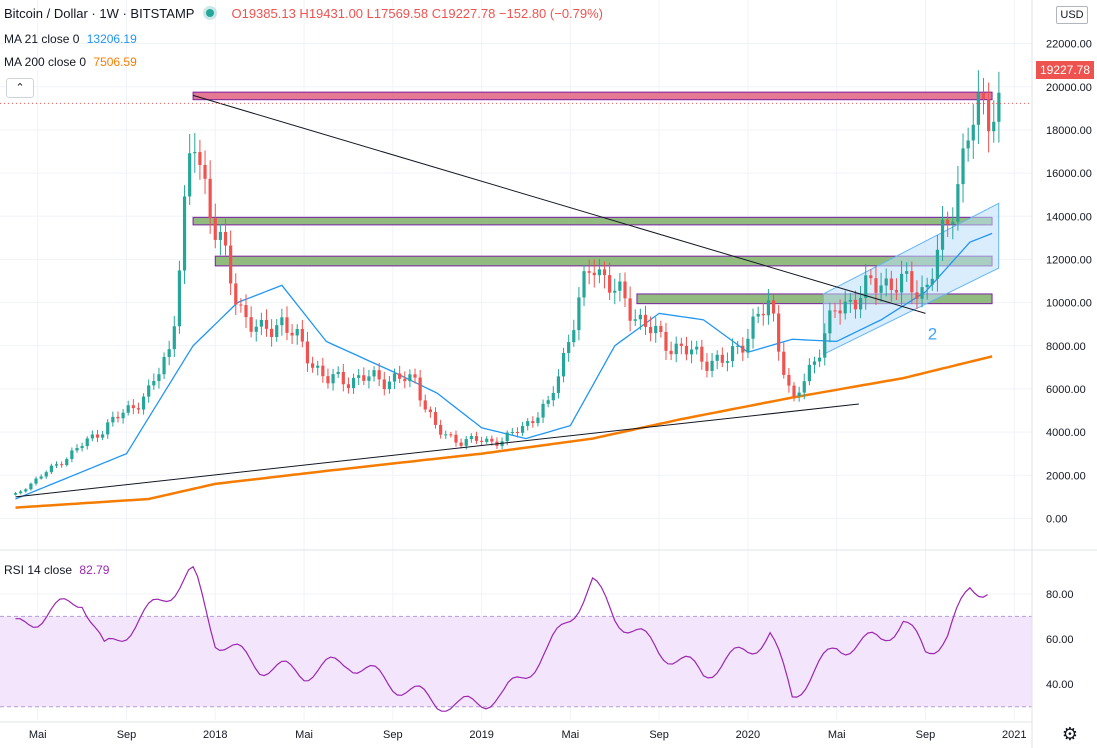 Image resolution: width=1097 pixels, height=748 pixels. Describe the element at coordinates (56, 570) in the screenshot. I see `rsi-legend: RSI 14 close 82.79` at that location.